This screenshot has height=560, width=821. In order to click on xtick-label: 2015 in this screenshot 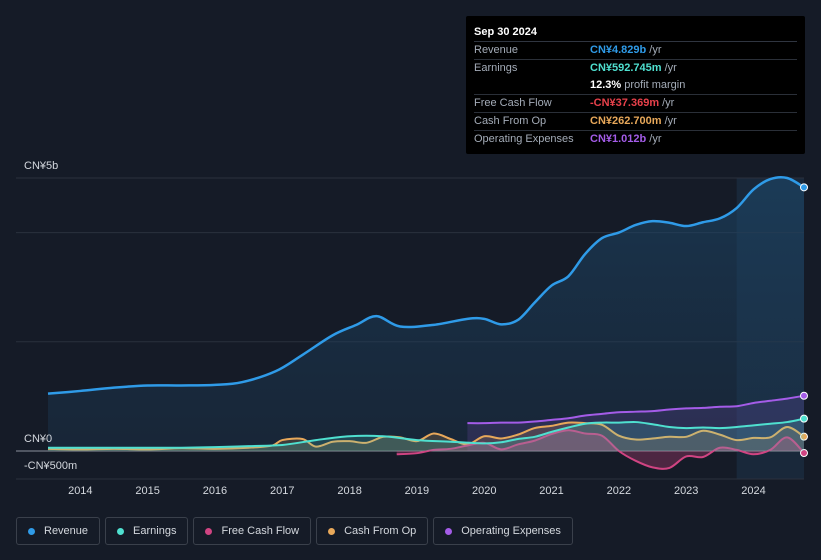, I will do `click(147, 491)`.